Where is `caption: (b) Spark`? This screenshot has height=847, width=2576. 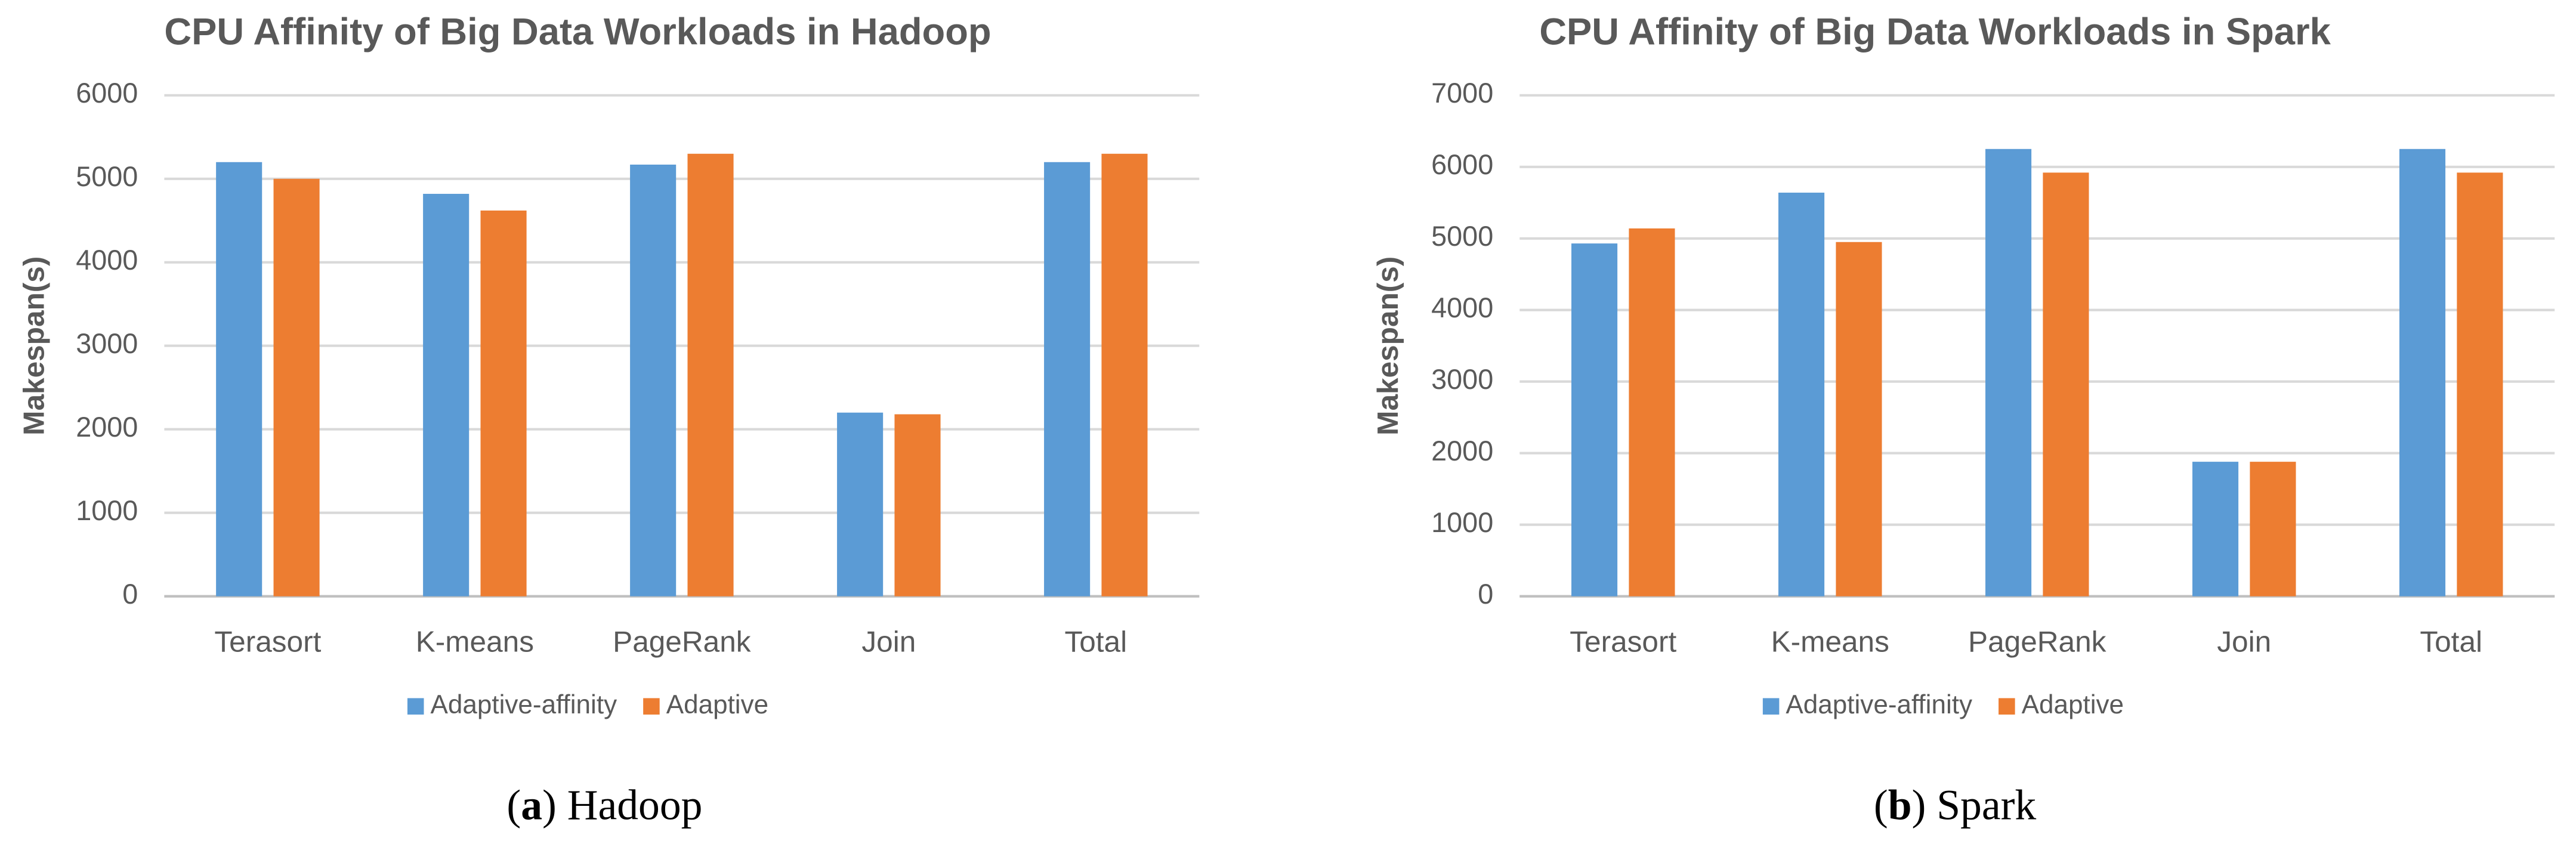 caption: (b) Spark is located at coordinates (1956, 805).